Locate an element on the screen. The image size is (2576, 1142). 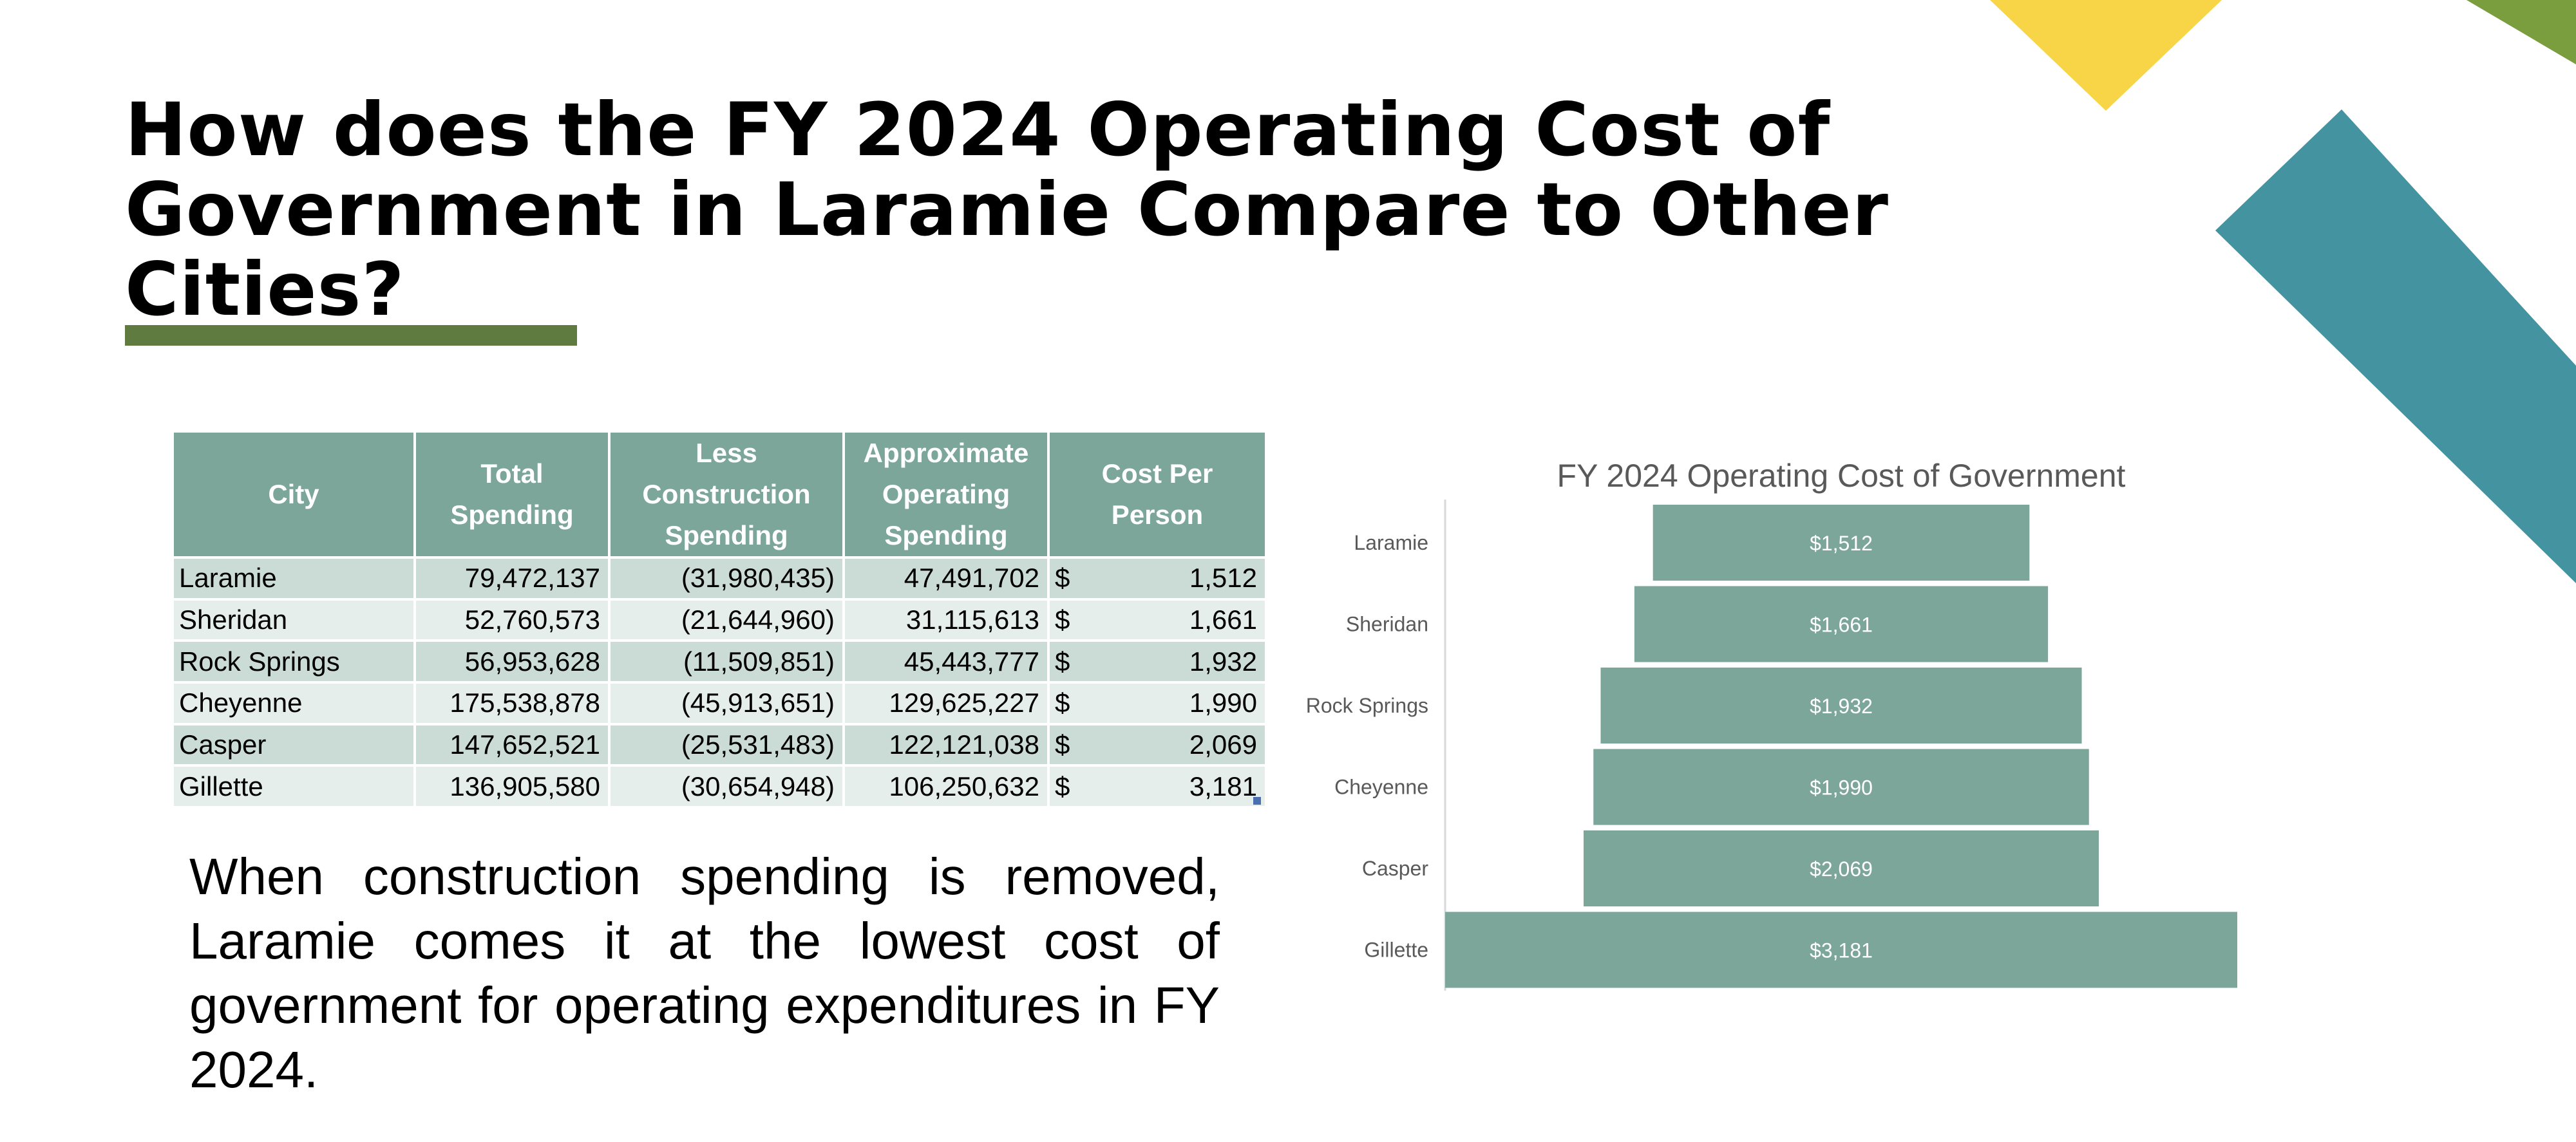
cell-construction: (30,654,948) is located at coordinates (726, 786).